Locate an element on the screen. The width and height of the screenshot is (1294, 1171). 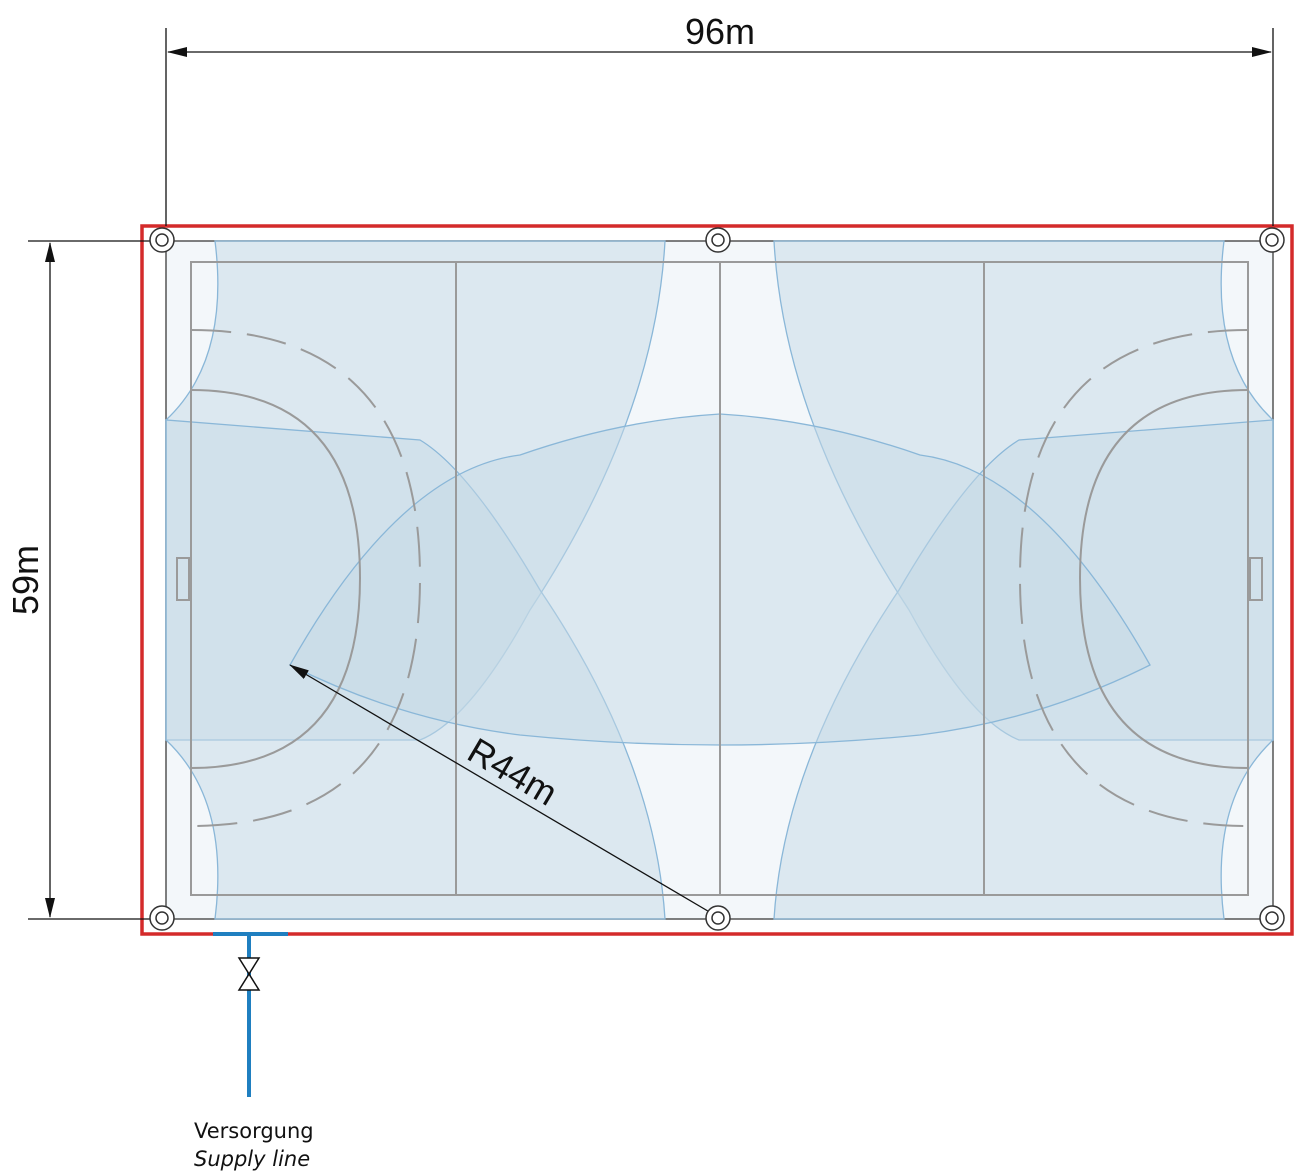
sprinkler-top-right-icon is located at coordinates (1272, 240).